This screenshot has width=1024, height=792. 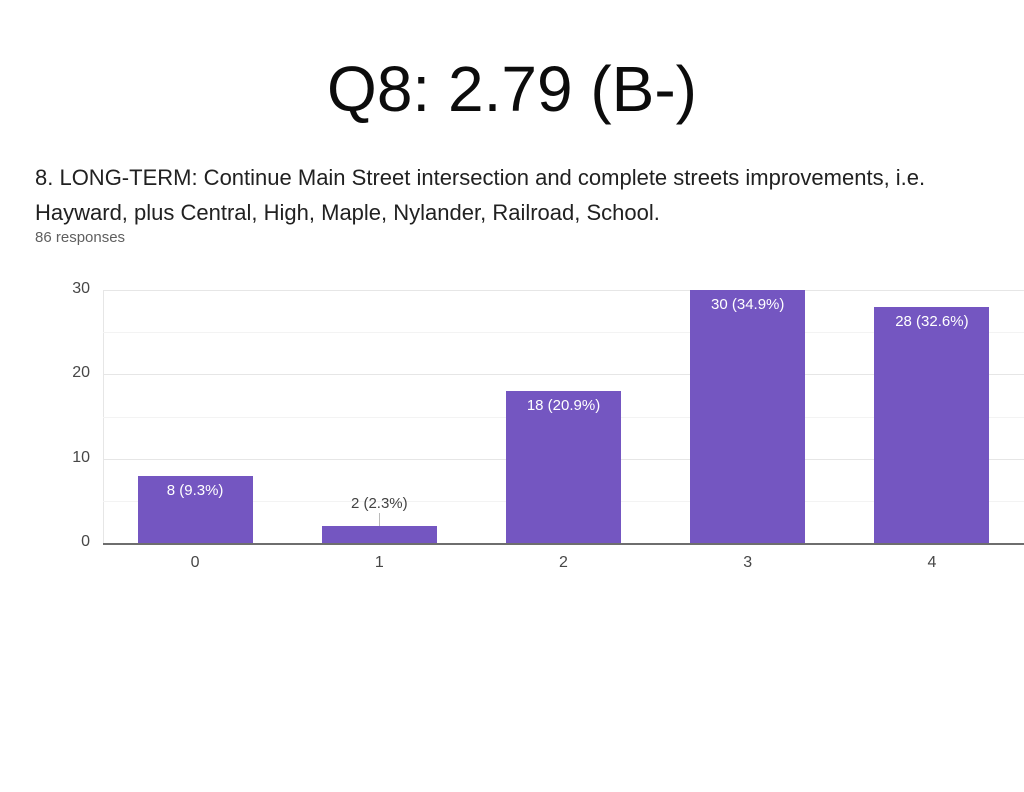 I want to click on bar-value-label: 2 (2.3%), so click(x=379, y=504).